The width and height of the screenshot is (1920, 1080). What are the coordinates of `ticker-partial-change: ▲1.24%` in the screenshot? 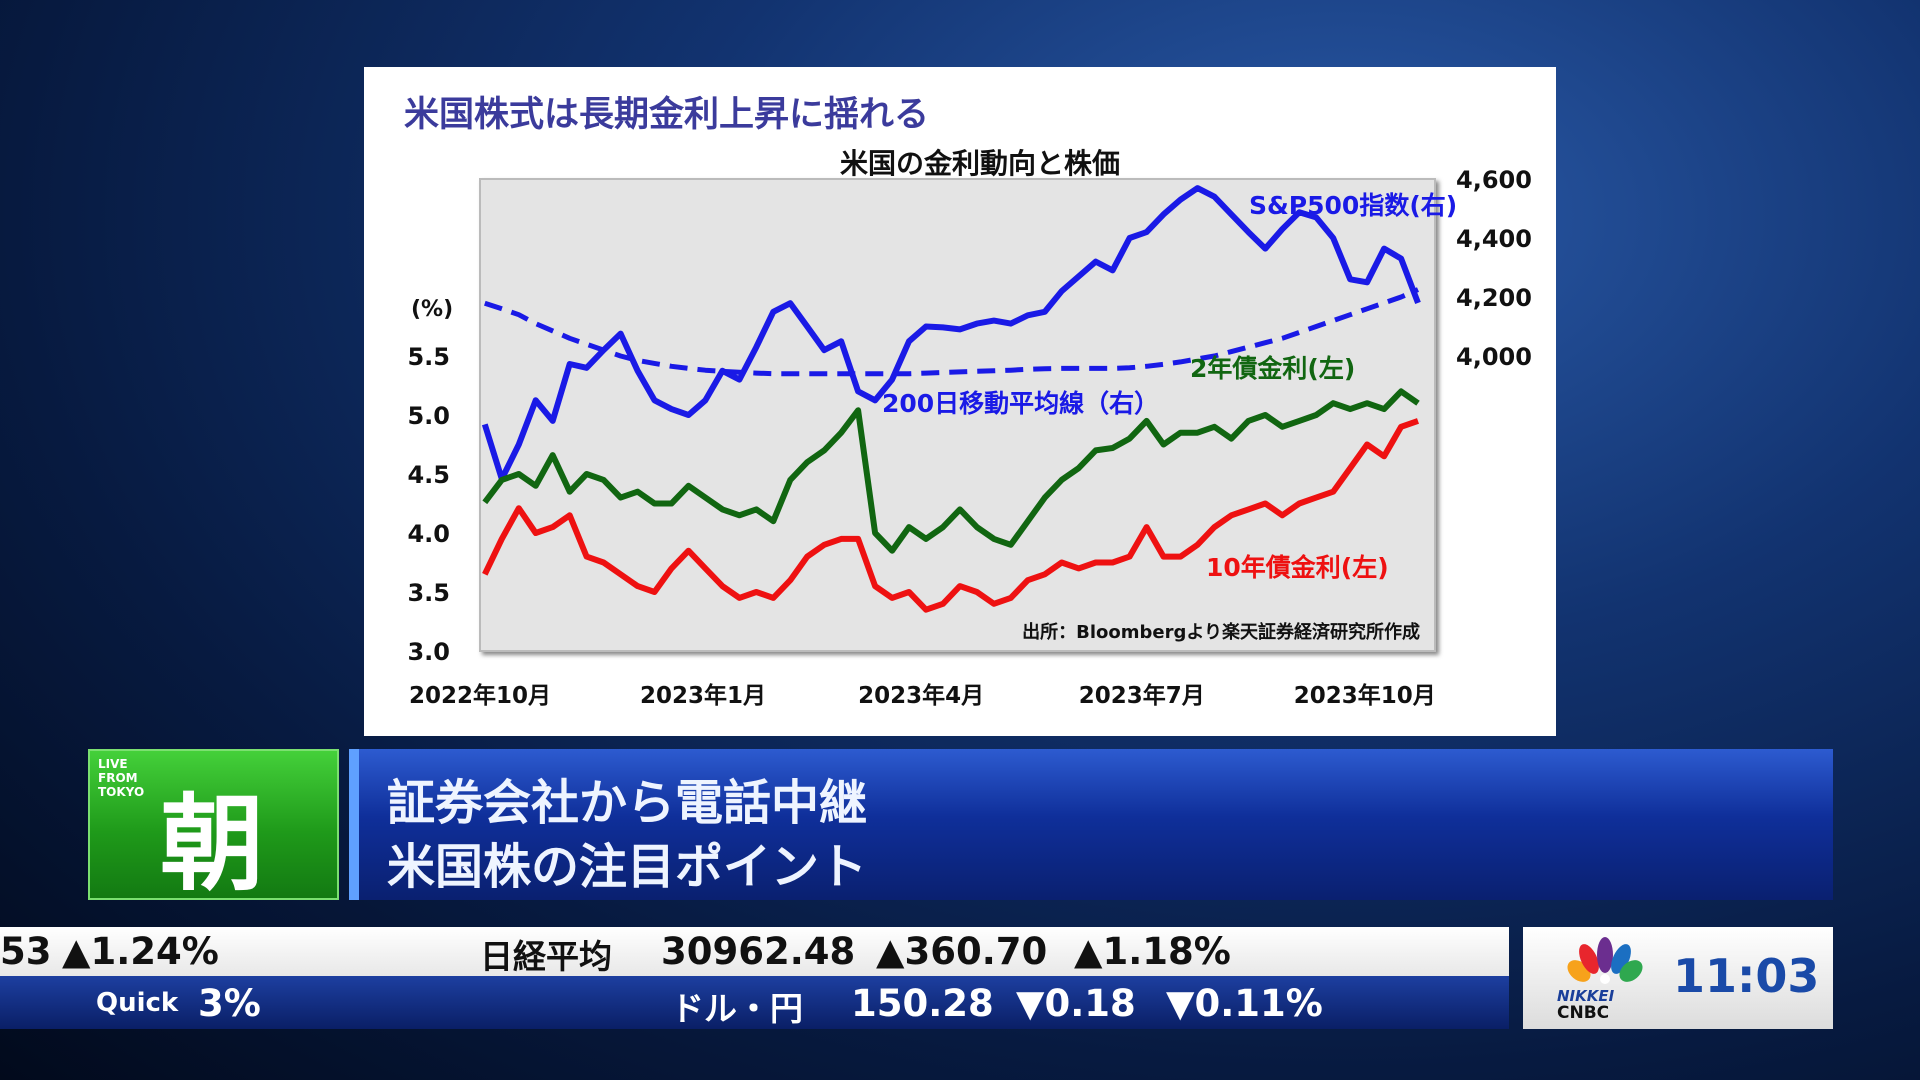 It's located at (140, 951).